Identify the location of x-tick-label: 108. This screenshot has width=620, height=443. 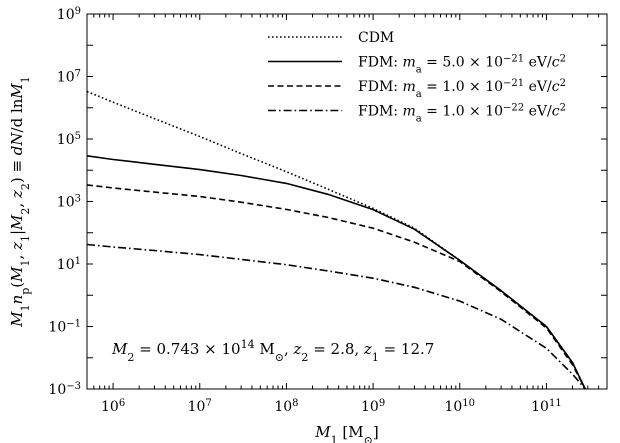
(286, 407).